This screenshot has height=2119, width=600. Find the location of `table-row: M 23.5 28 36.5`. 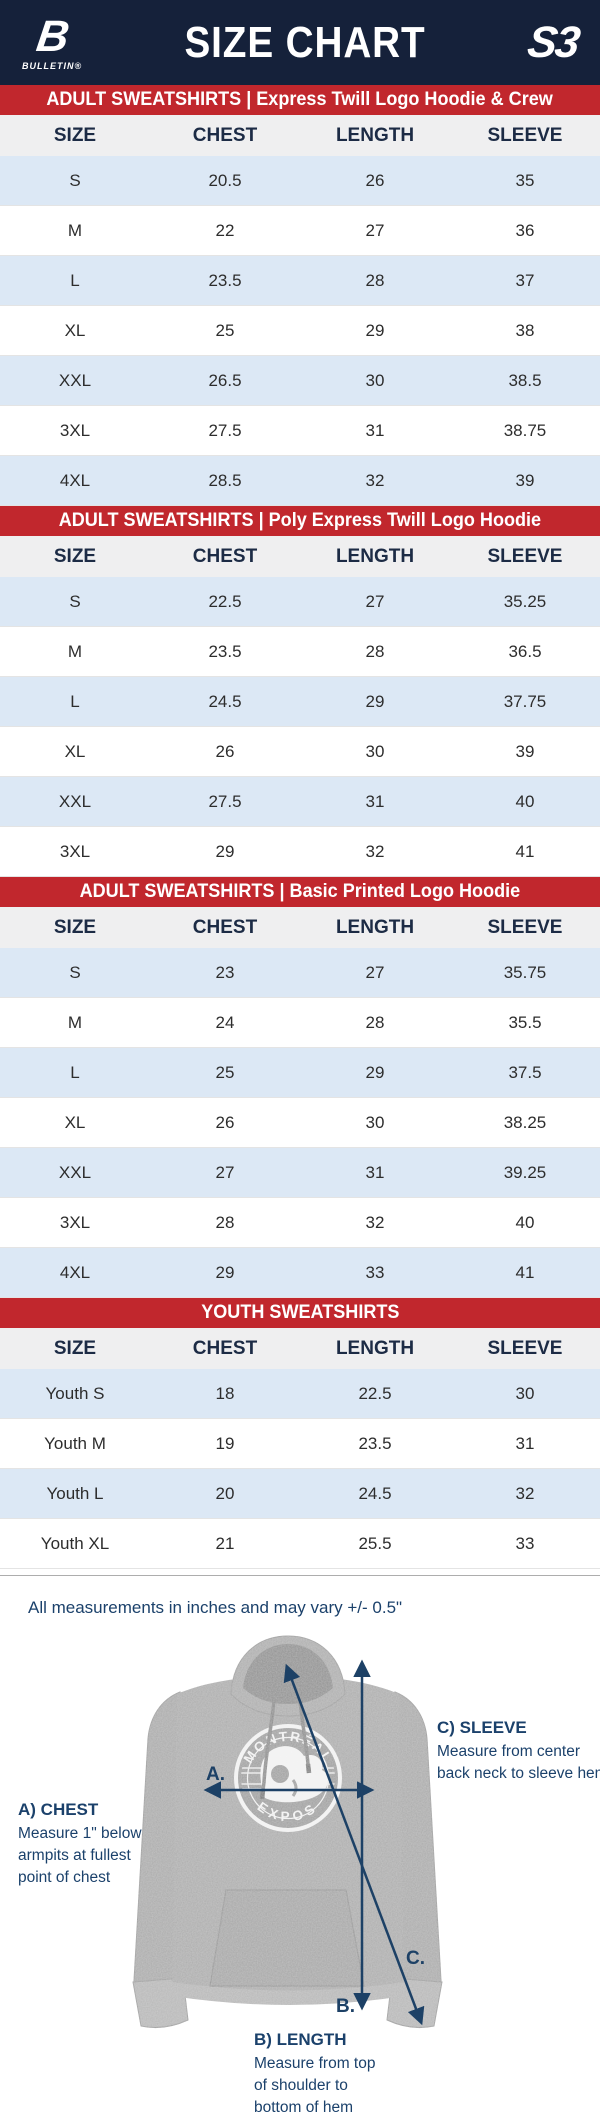

table-row: M 23.5 28 36.5 is located at coordinates (300, 651).